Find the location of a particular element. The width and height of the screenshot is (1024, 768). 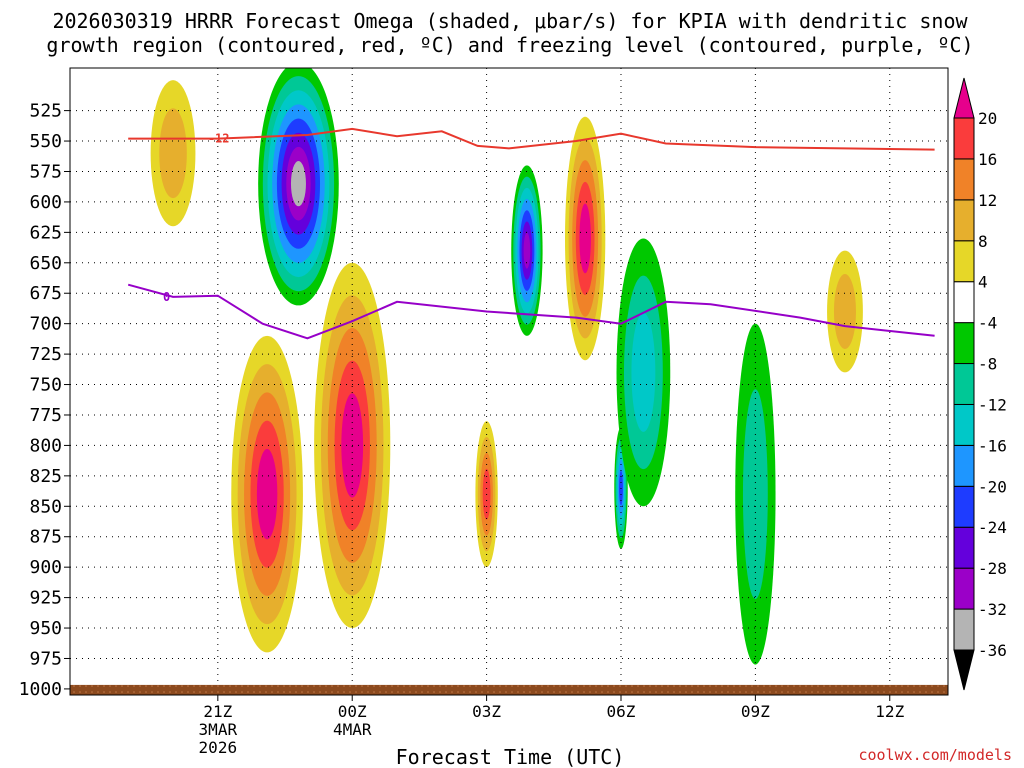

y-tick-label-800: 800 is located at coordinates (45, 445).